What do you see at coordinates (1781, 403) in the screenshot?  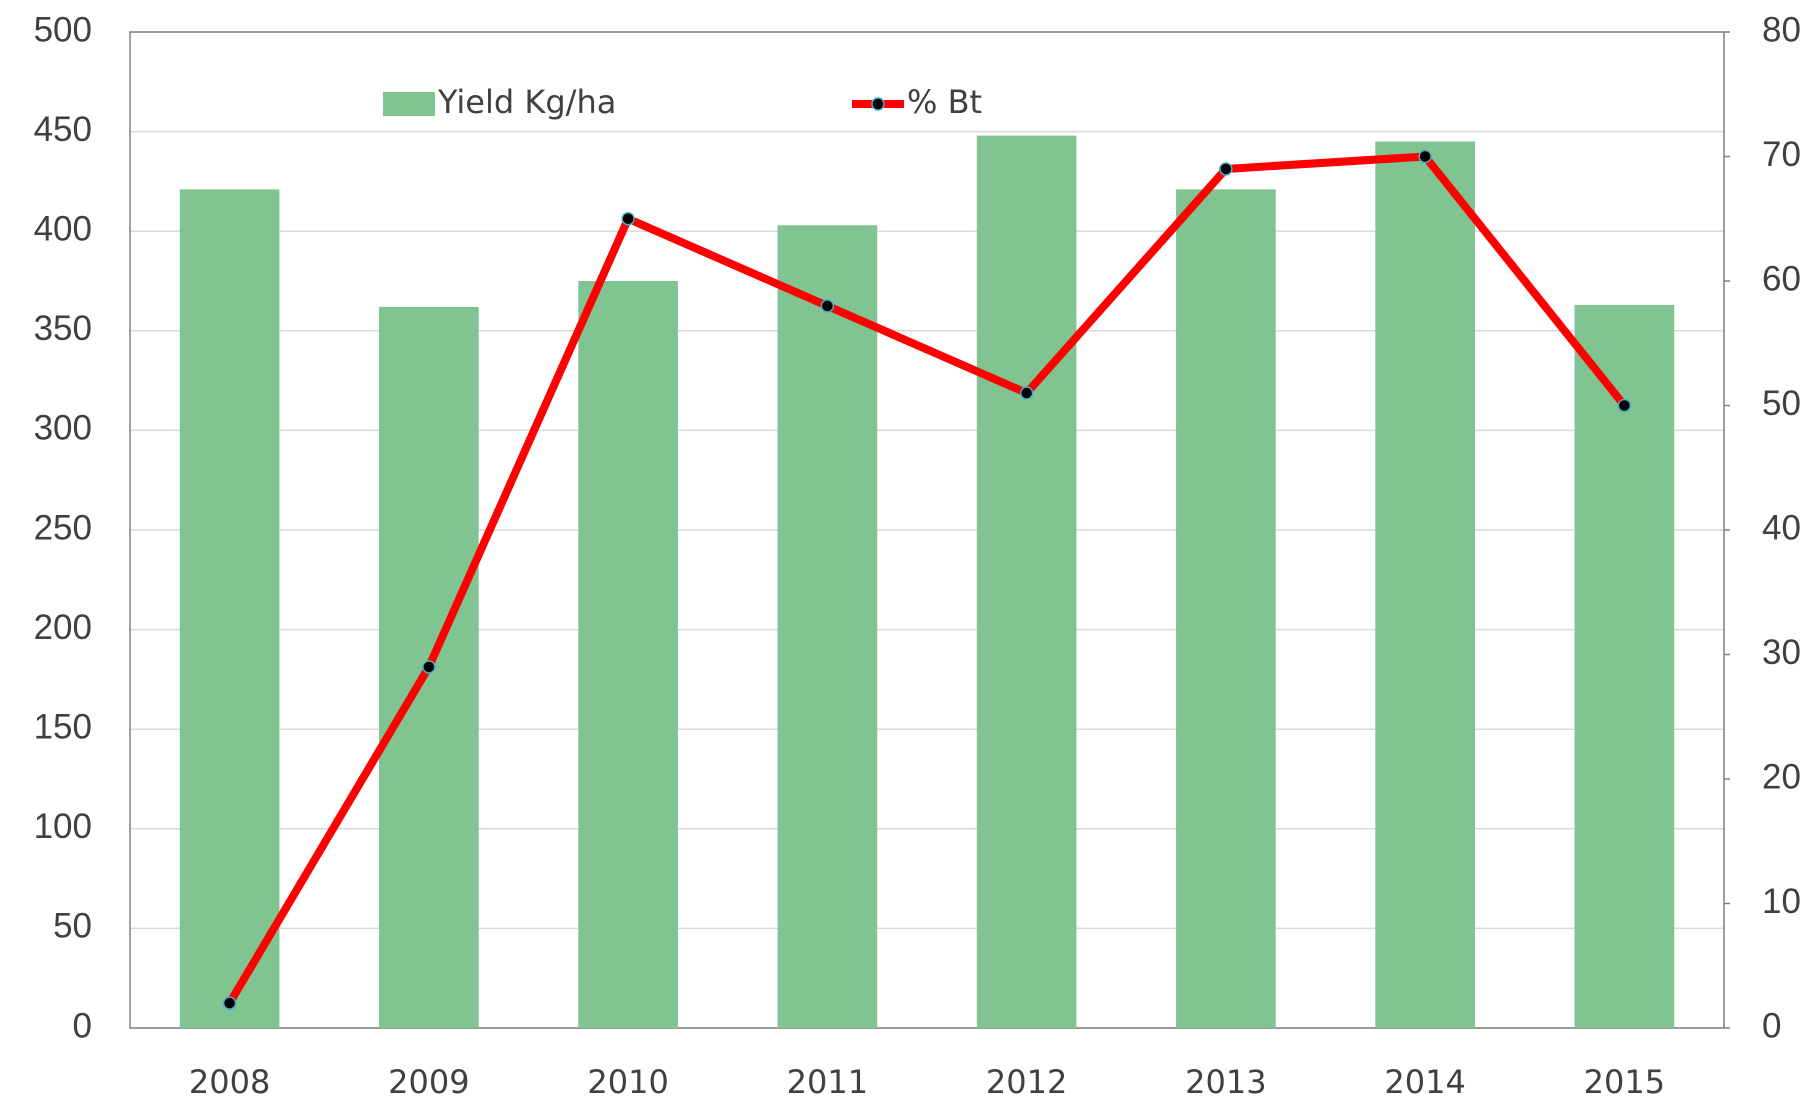 I see `y2-tick-label: 50` at bounding box center [1781, 403].